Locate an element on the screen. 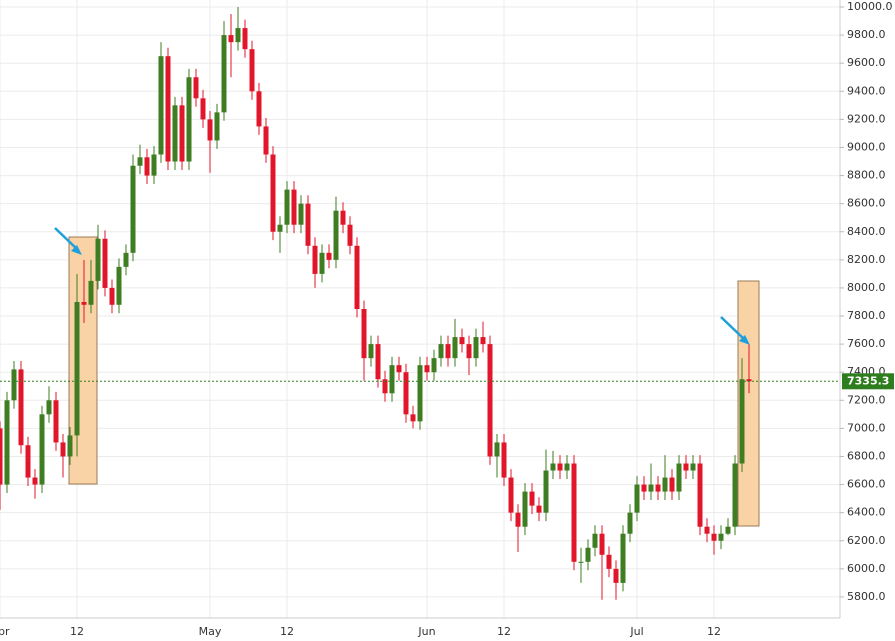 The height and width of the screenshot is (641, 895). y-tick-label: 6000.0 is located at coordinates (866, 568).